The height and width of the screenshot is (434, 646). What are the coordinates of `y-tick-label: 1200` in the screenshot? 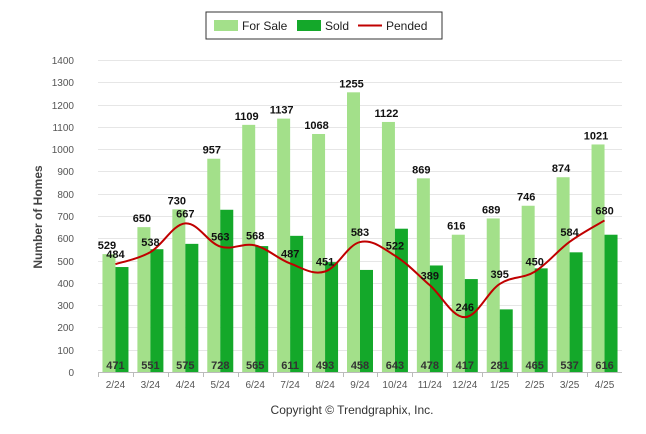 It's located at (63, 106).